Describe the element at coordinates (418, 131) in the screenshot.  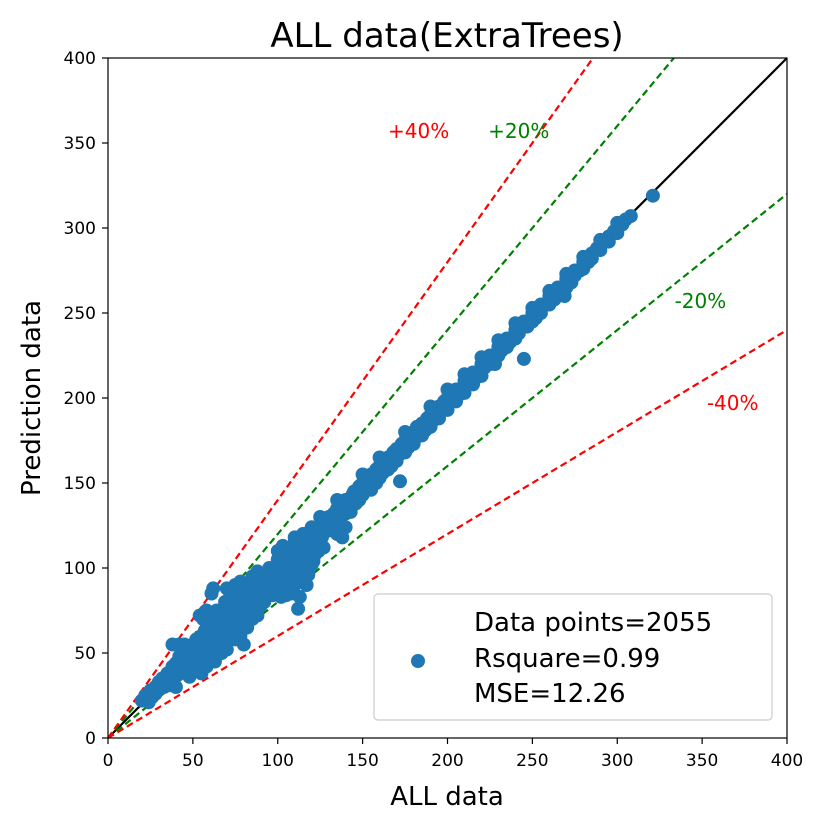
I see `reference-label-3: +40%` at that location.